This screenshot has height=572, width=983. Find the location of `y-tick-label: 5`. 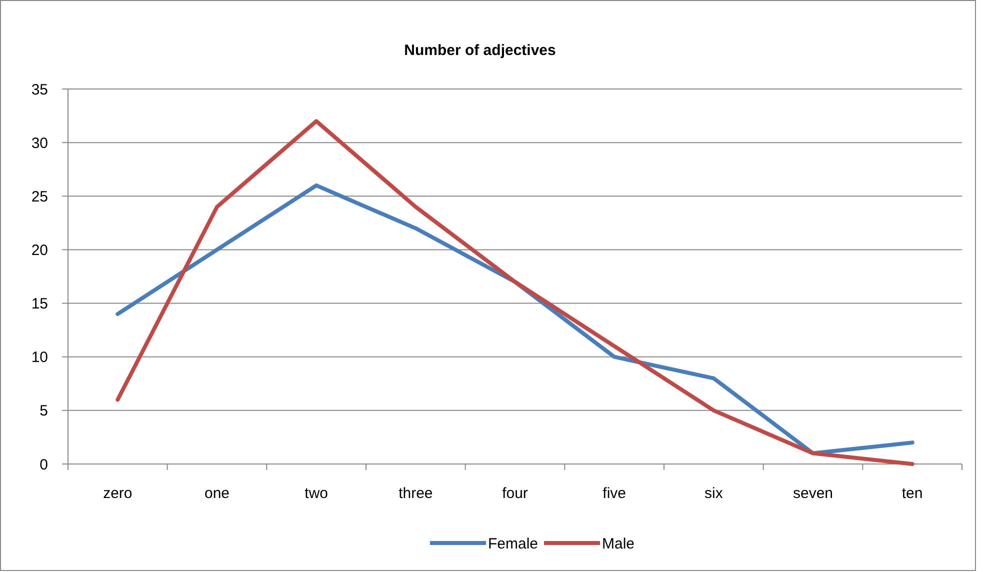

y-tick-label: 5 is located at coordinates (44, 411).